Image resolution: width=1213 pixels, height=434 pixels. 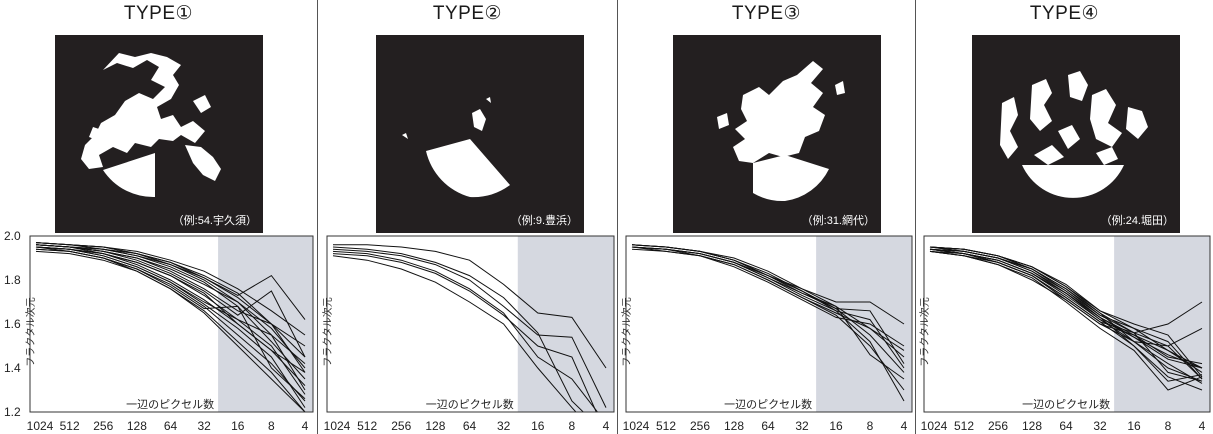 I want to click on radar-image: （例:54.宇久須）, so click(x=159, y=134).